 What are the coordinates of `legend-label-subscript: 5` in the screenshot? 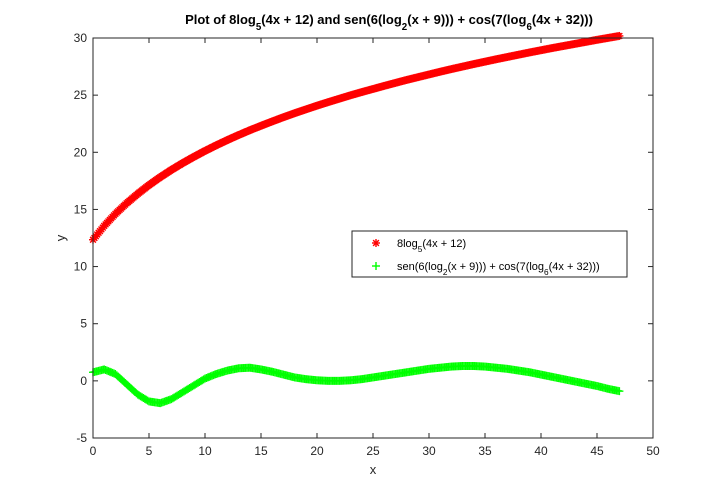 It's located at (420, 249).